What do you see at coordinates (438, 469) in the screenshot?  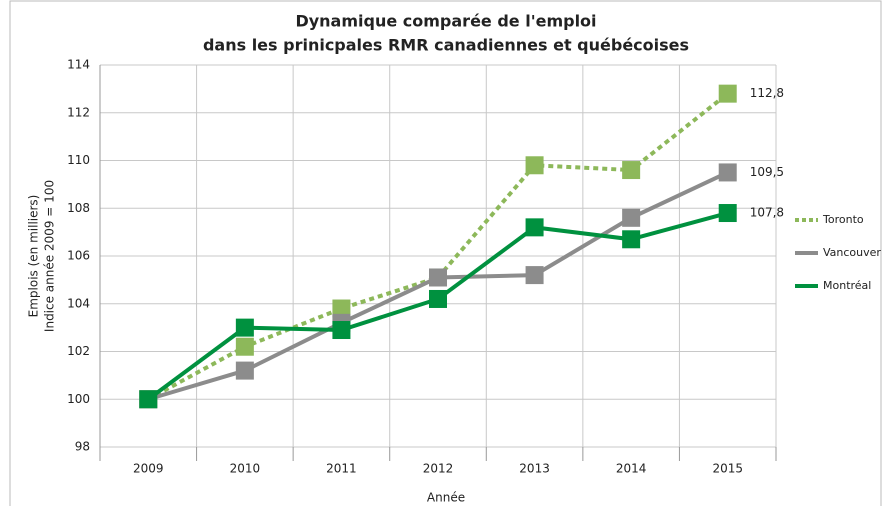 I see `x-tick-label: 2012` at bounding box center [438, 469].